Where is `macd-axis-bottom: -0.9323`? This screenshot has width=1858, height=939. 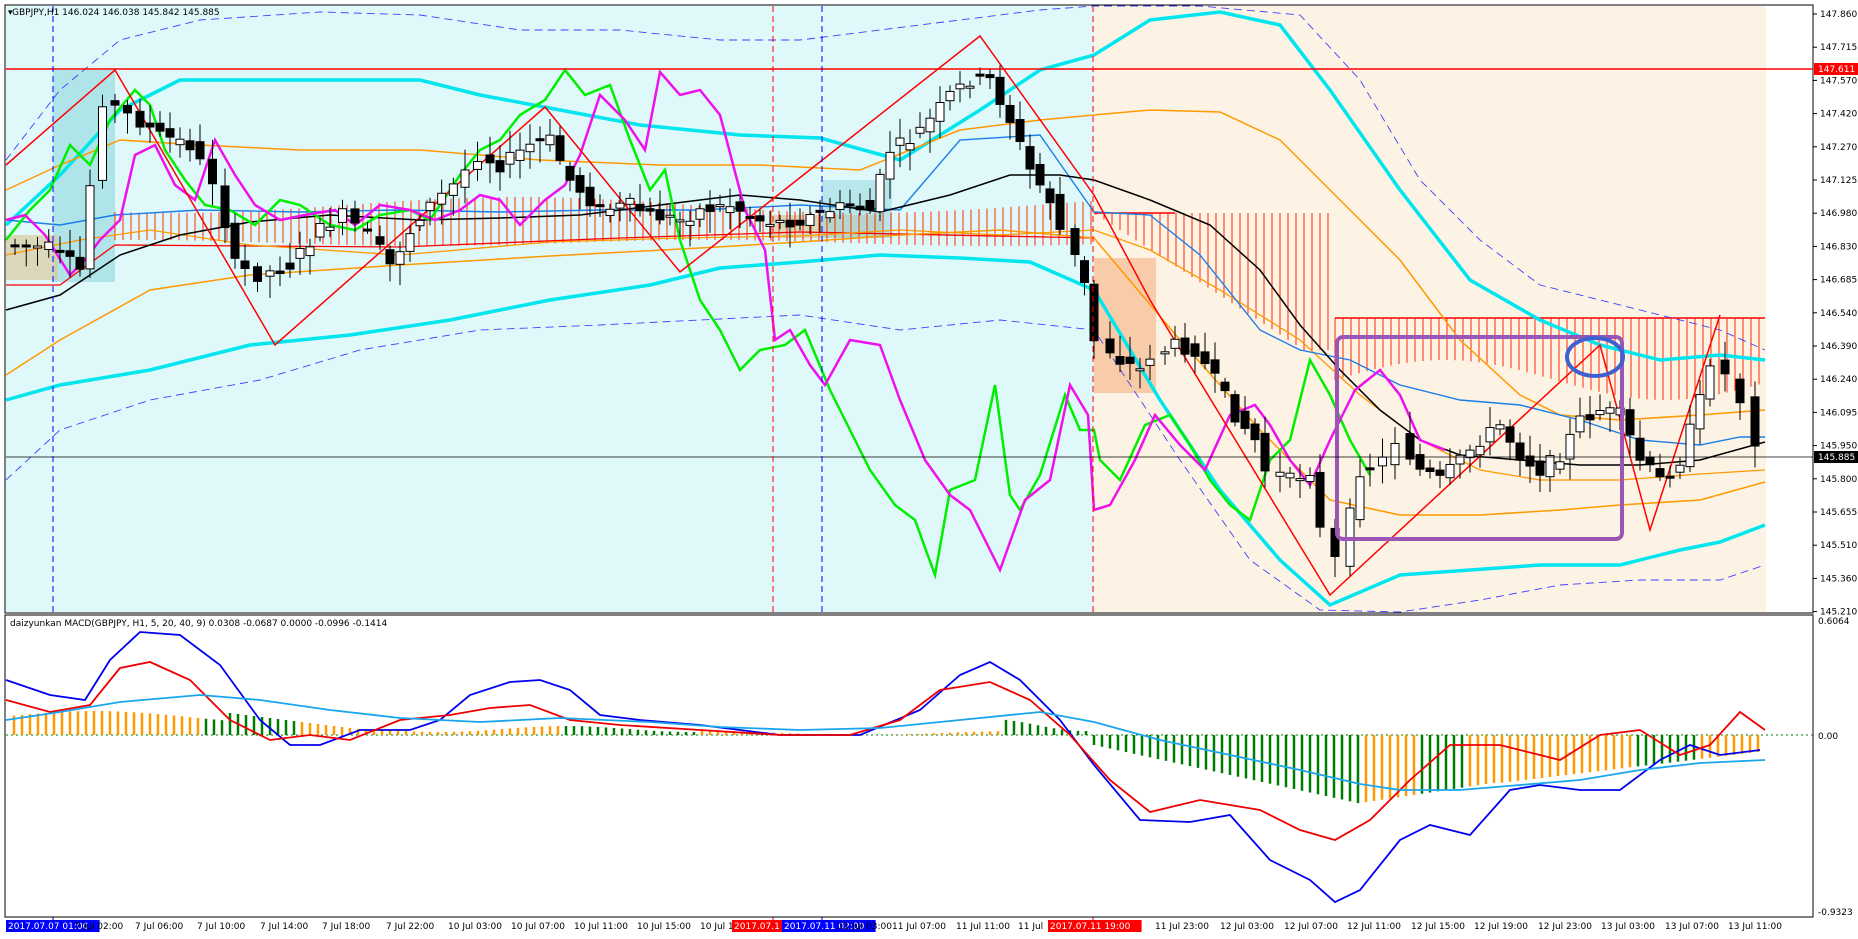 macd-axis-bottom: -0.9323 is located at coordinates (1835, 913).